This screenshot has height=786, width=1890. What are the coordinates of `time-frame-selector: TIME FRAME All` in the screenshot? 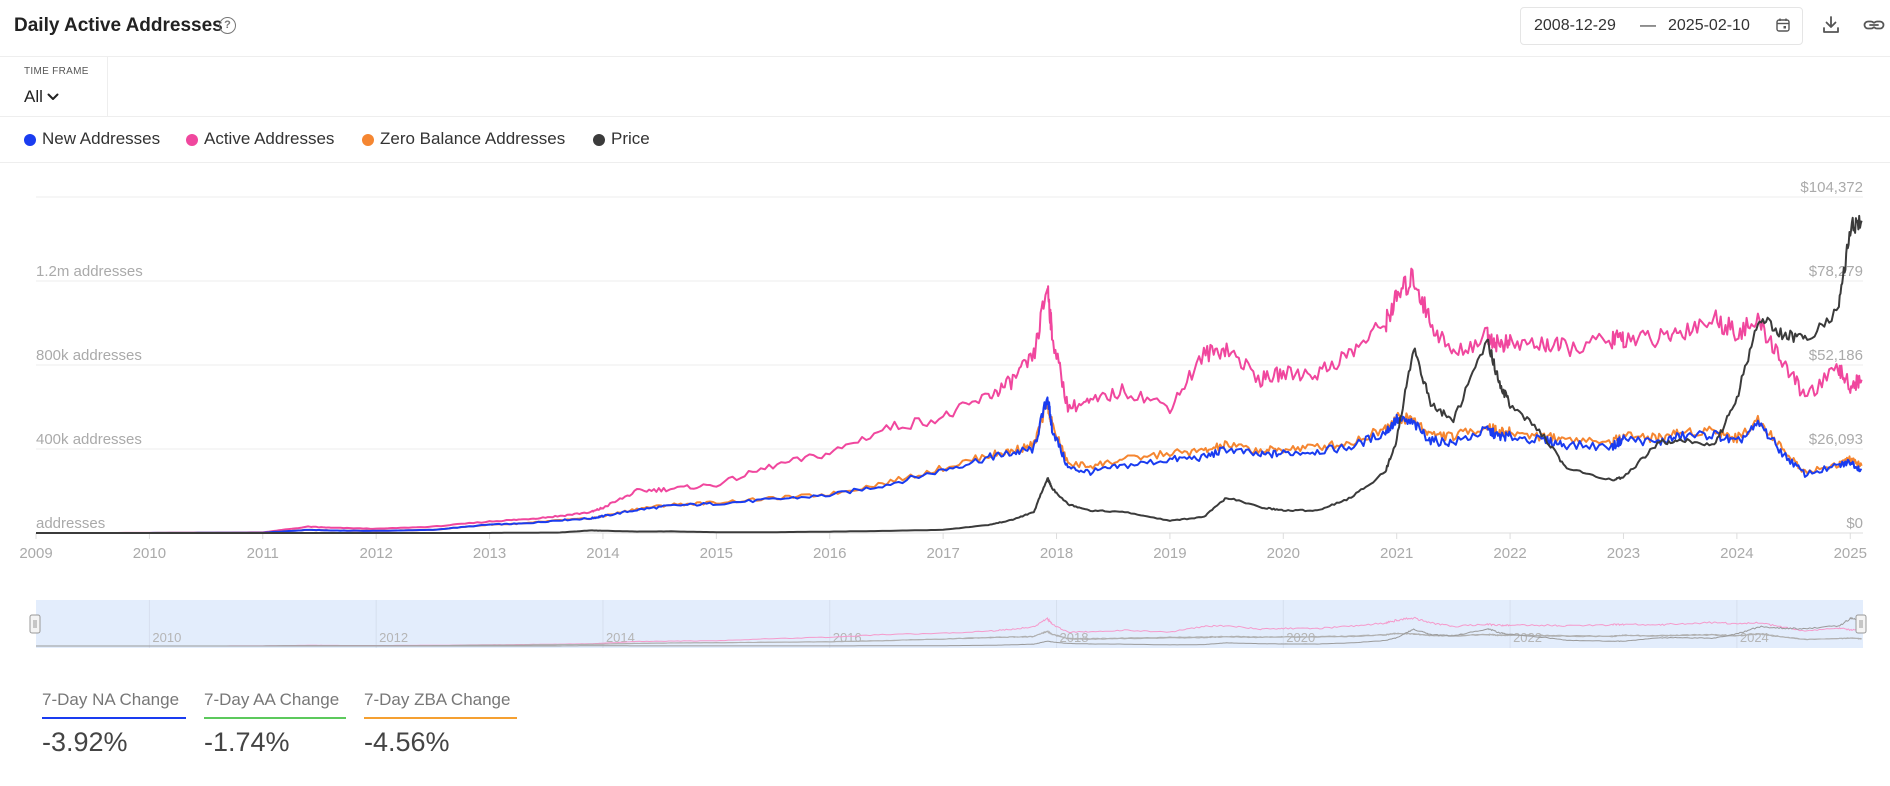 It's located at (54, 86).